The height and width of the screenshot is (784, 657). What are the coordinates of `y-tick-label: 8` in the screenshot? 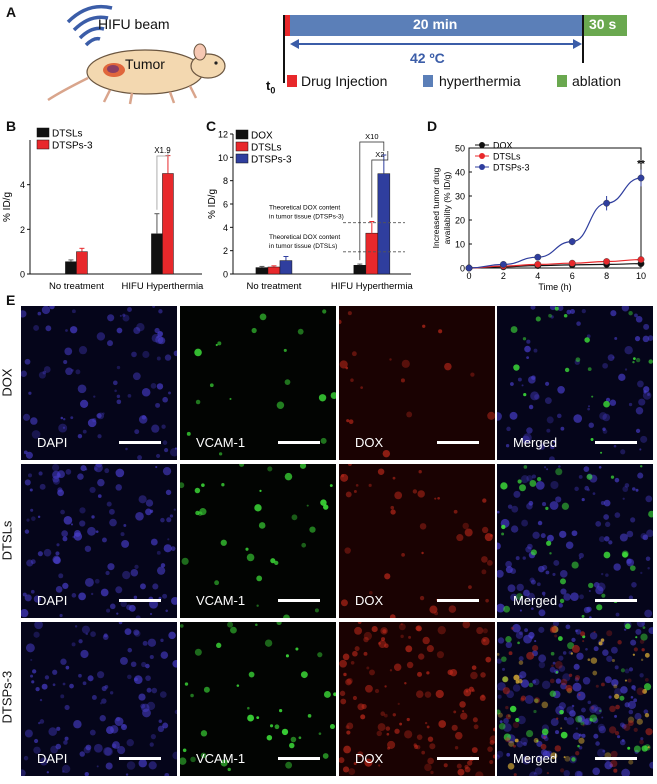 It's located at (225, 181).